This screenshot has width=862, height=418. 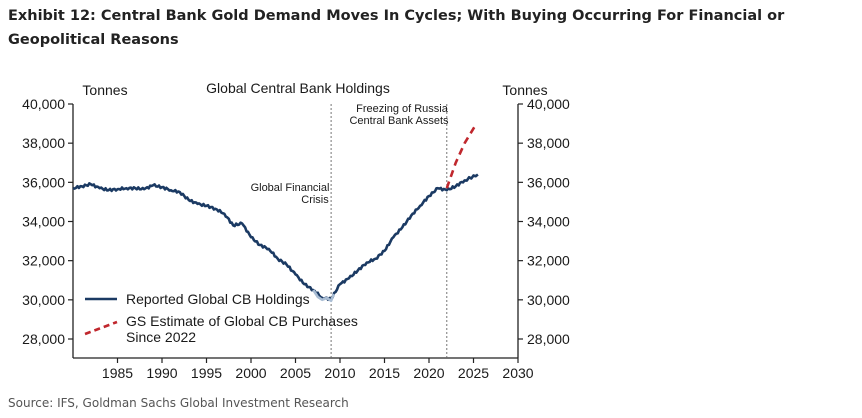 What do you see at coordinates (161, 337) in the screenshot?
I see `legend-label-estimate-line2: Since 2022` at bounding box center [161, 337].